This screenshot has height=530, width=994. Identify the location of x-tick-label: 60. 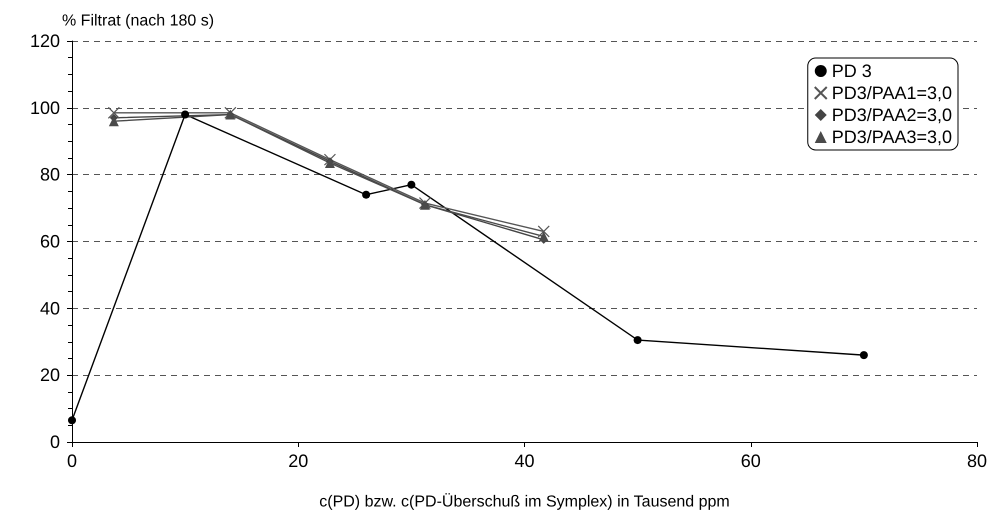
(750, 461).